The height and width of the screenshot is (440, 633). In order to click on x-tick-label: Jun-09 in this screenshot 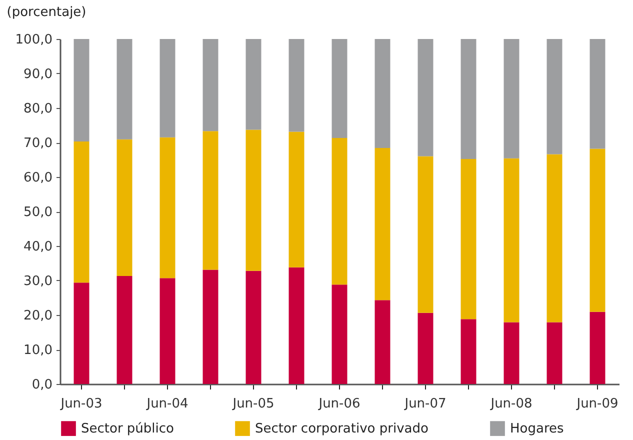, I will do `click(597, 404)`.